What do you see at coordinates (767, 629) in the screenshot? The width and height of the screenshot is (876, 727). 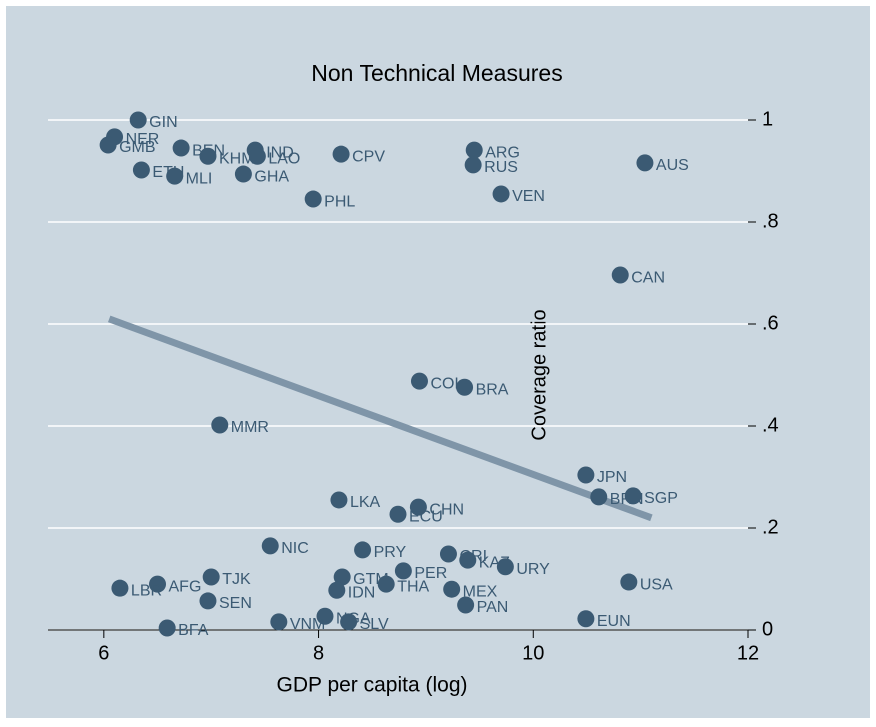 I see `y-tick-label: 0` at bounding box center [767, 629].